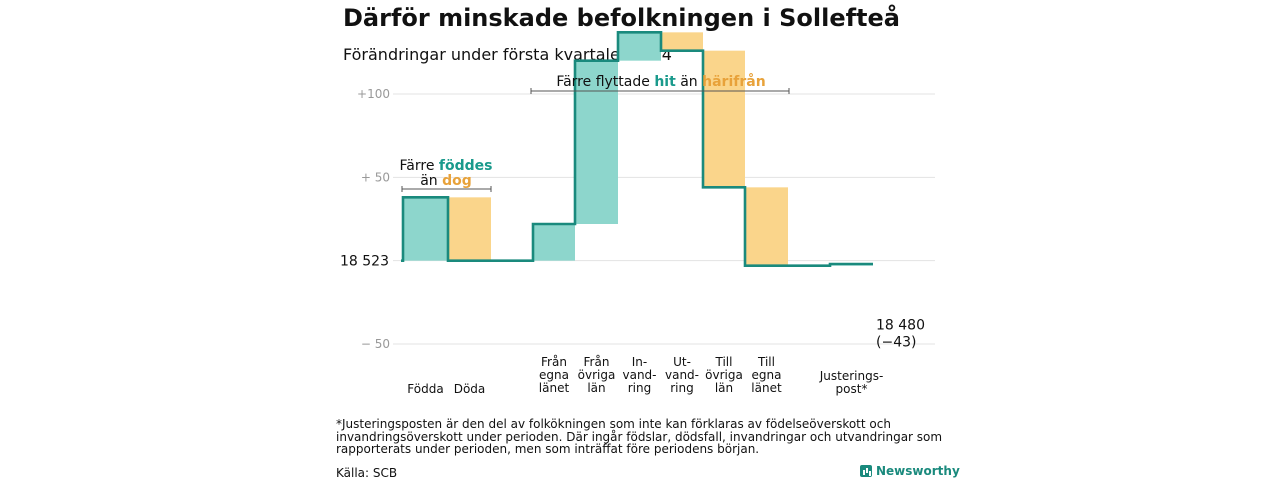 This screenshot has height=480, width=1280. I want to click on end-change-label: (−43), so click(896, 342).